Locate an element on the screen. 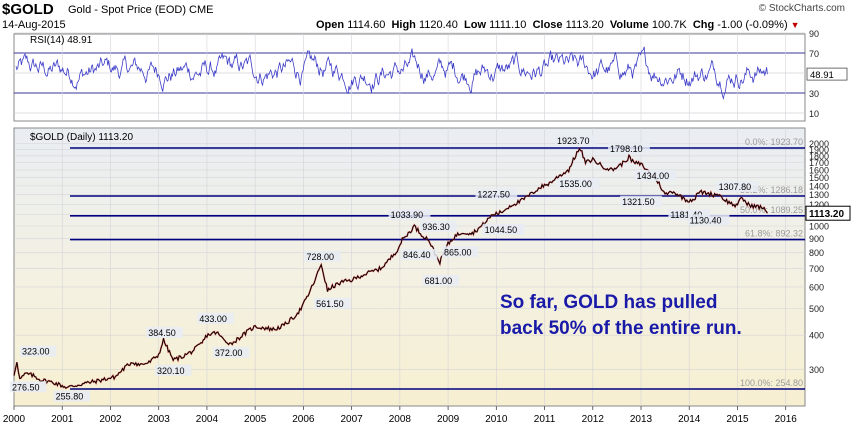 Image resolution: width=851 pixels, height=427 pixels. price-tick-label: 1400 is located at coordinates (819, 186).